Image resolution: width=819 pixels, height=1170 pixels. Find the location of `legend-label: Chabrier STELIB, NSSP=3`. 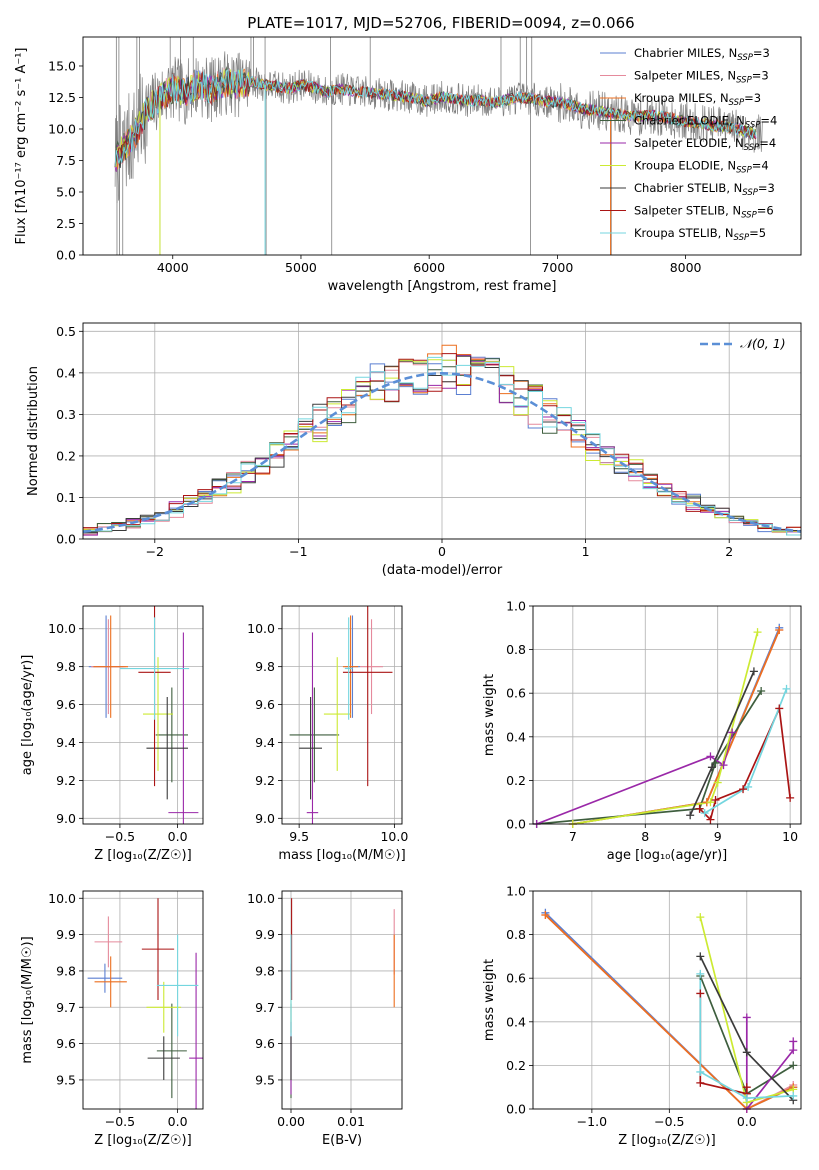

legend-label: Chabrier STELIB, NSSP=3 is located at coordinates (704, 189).